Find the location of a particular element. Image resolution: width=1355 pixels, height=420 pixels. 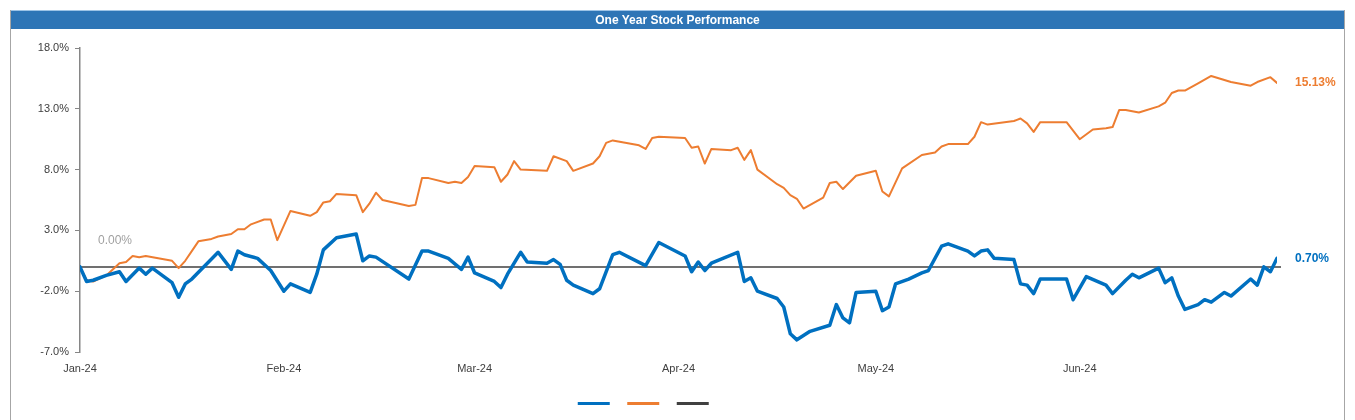

x-tick-label: Apr-24 is located at coordinates (678, 367).